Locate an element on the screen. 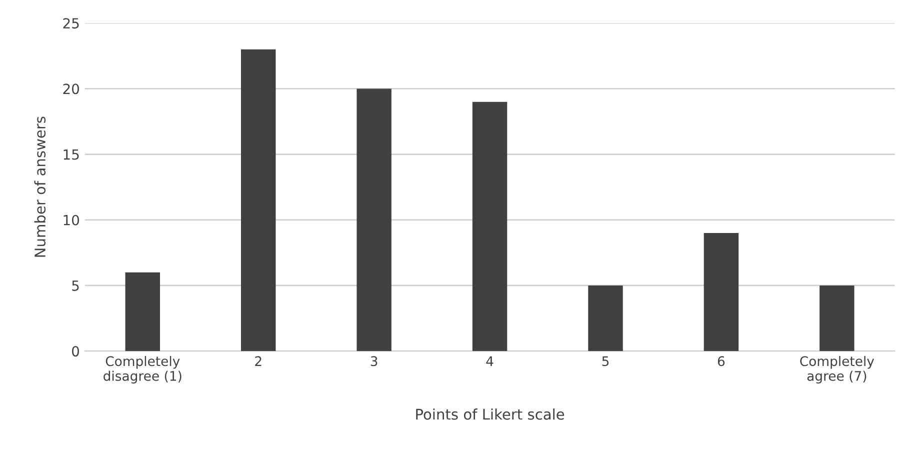 This screenshot has height=453, width=902. x-tick-label: Completely disagree (1) is located at coordinates (143, 370).